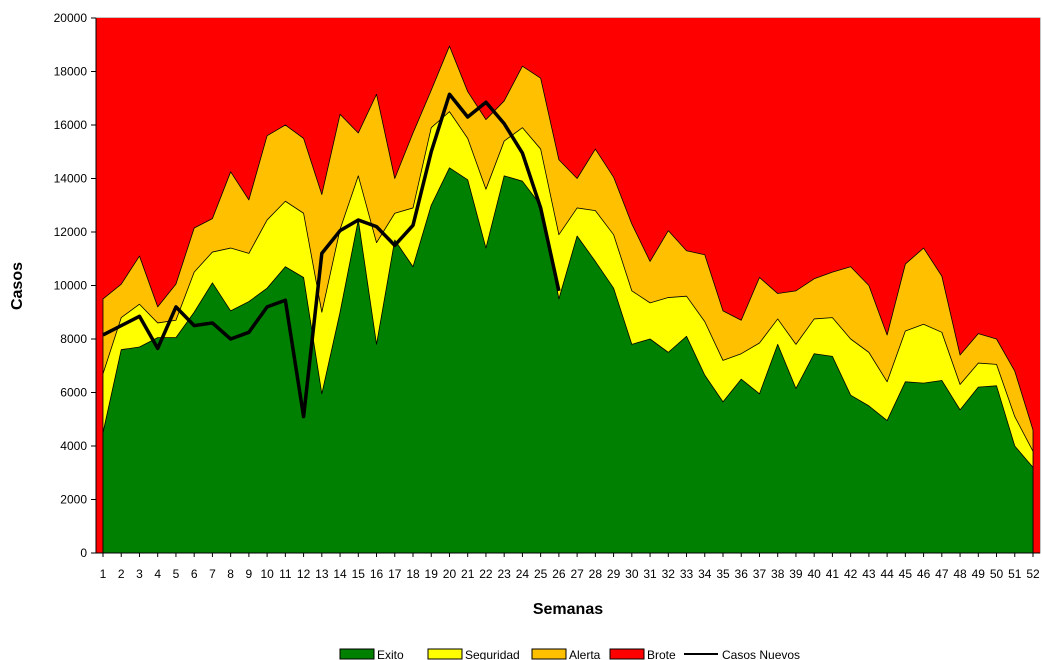  I want to click on x-tick-label: 34, so click(705, 574).